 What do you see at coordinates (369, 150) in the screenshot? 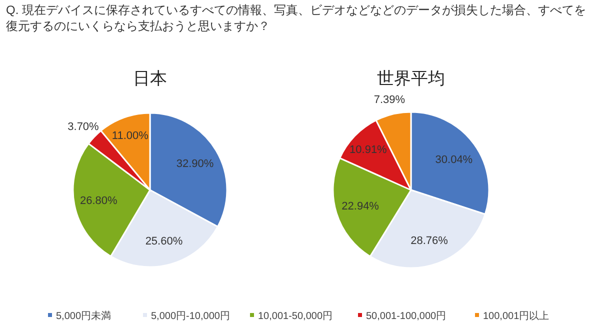
I see `data-label: 10.91%` at bounding box center [369, 150].